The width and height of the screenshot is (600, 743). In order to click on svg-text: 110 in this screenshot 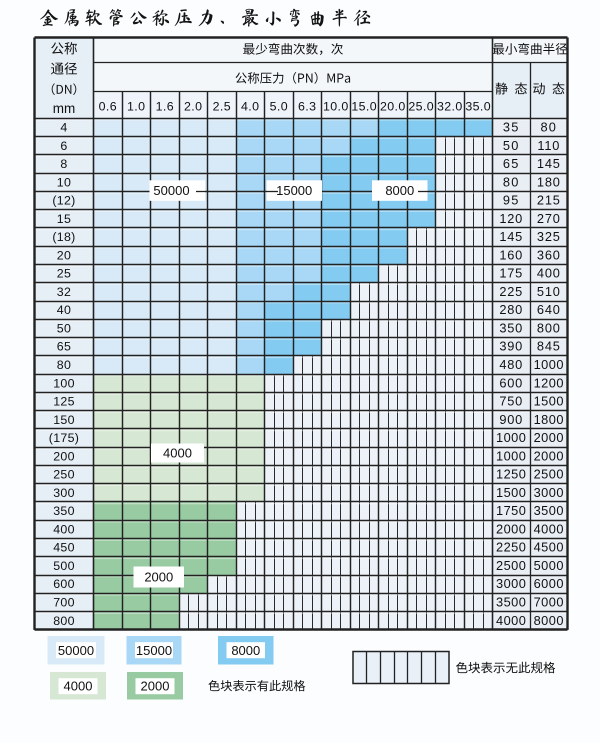, I will do `click(548, 145)`.